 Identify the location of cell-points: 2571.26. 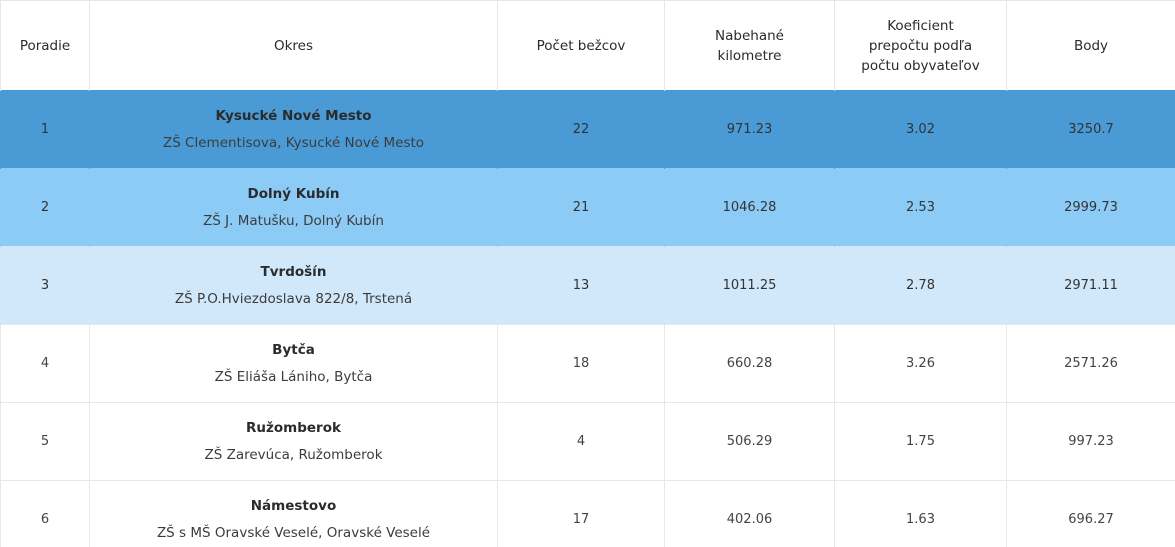
(1090, 363).